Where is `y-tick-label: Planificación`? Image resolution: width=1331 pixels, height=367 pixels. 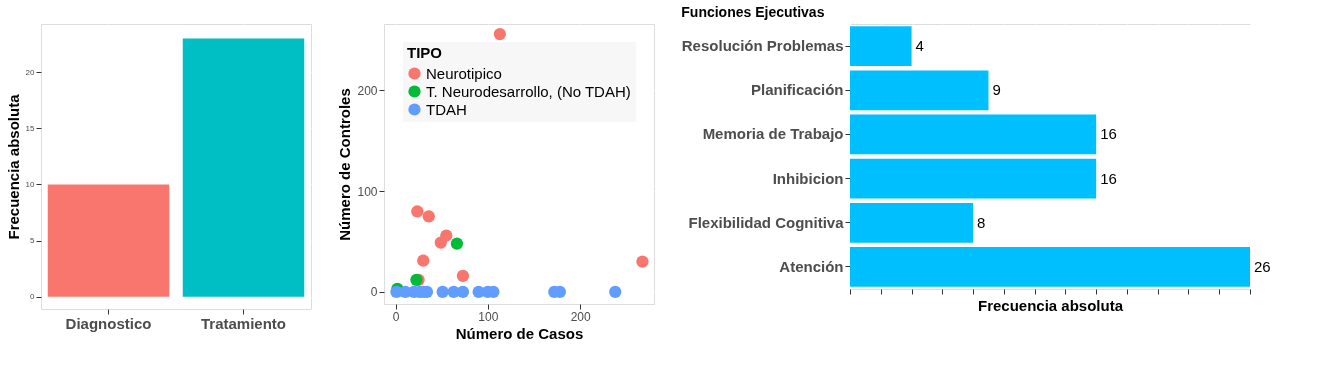 y-tick-label: Planificación is located at coordinates (797, 90).